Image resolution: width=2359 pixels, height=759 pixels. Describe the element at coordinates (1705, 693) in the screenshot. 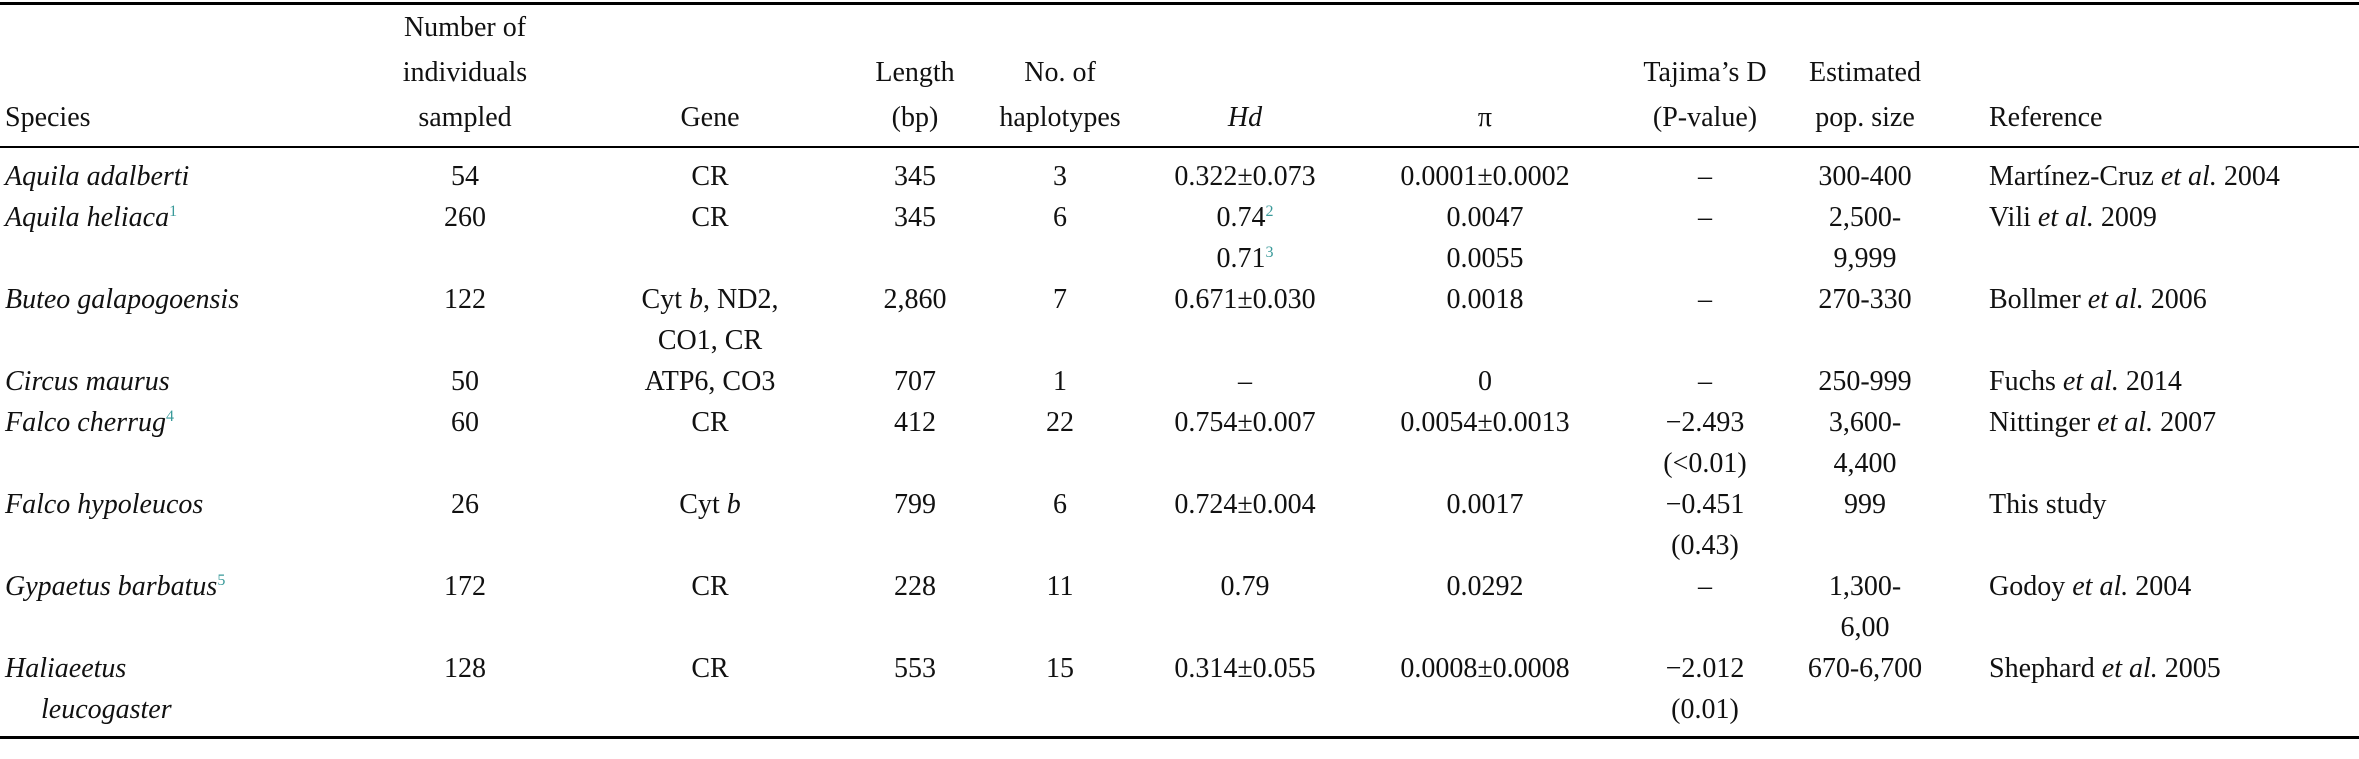

I see `table-cell: −2.012 (0.01)` at that location.